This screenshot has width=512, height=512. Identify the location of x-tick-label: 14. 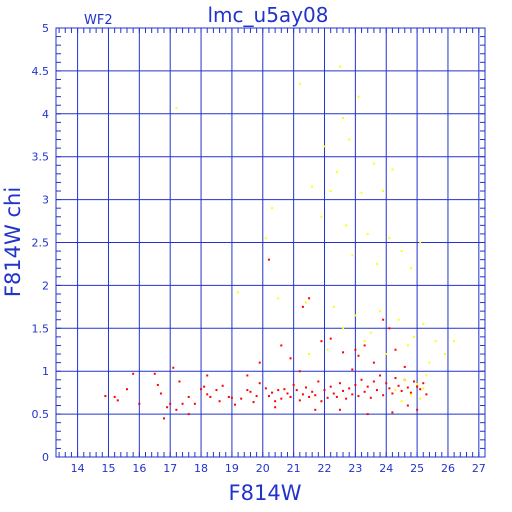
(78, 468).